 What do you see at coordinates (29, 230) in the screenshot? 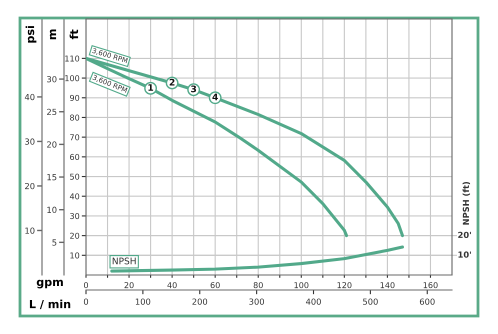
I see `y3-tick-label: 10` at bounding box center [29, 230].